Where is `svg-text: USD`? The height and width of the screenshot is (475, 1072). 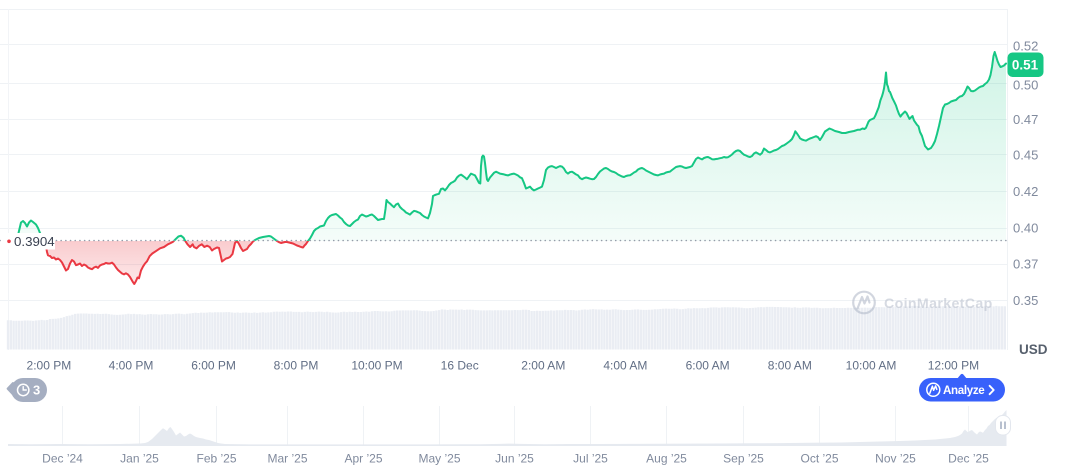
svg-text: USD is located at coordinates (1033, 349).